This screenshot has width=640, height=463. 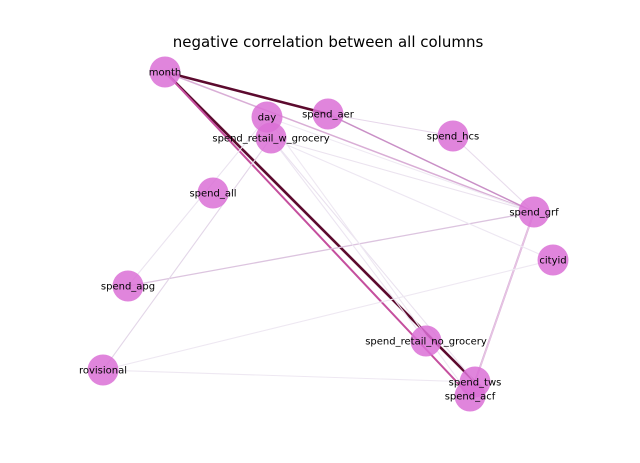 What do you see at coordinates (475, 383) in the screenshot?
I see `node-label-spend_tws: spend_tws` at bounding box center [475, 383].